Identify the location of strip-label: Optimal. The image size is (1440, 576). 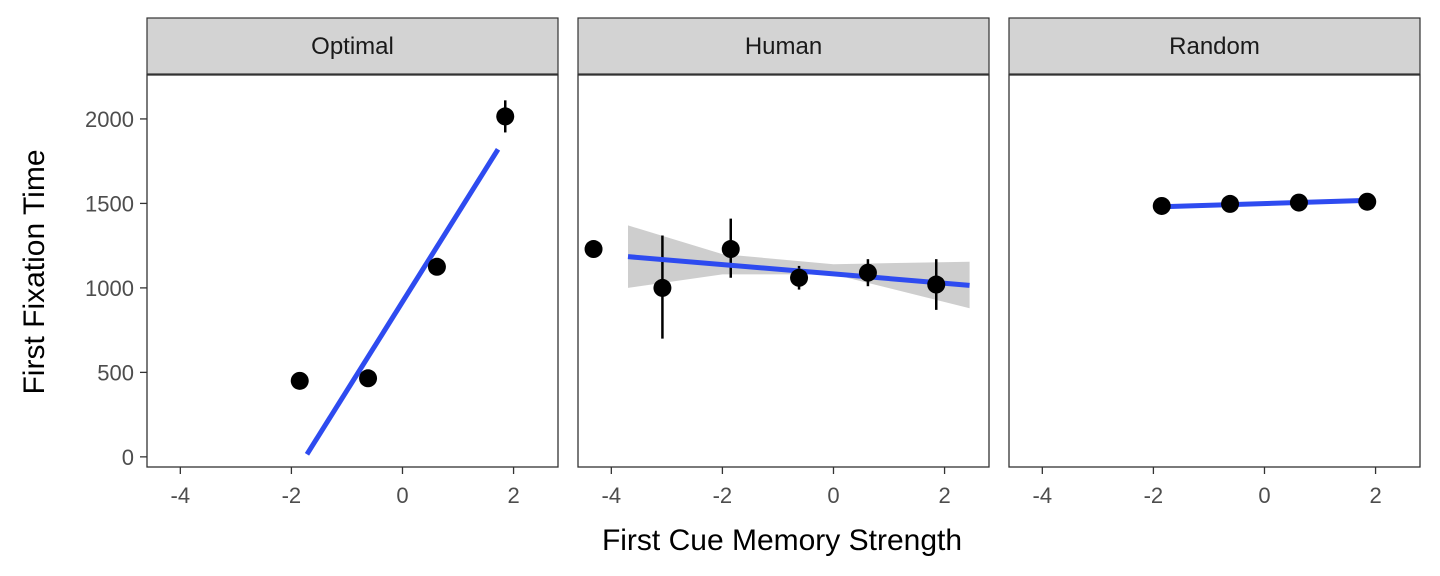
(352, 46).